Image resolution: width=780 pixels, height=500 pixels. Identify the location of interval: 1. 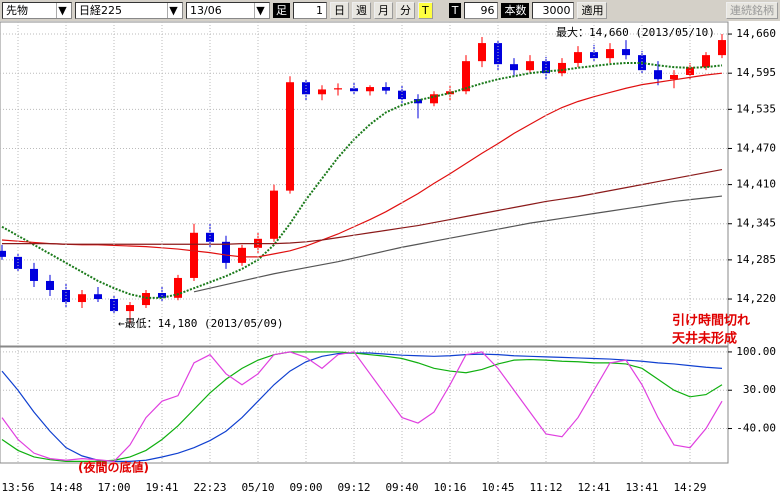
(310, 10).